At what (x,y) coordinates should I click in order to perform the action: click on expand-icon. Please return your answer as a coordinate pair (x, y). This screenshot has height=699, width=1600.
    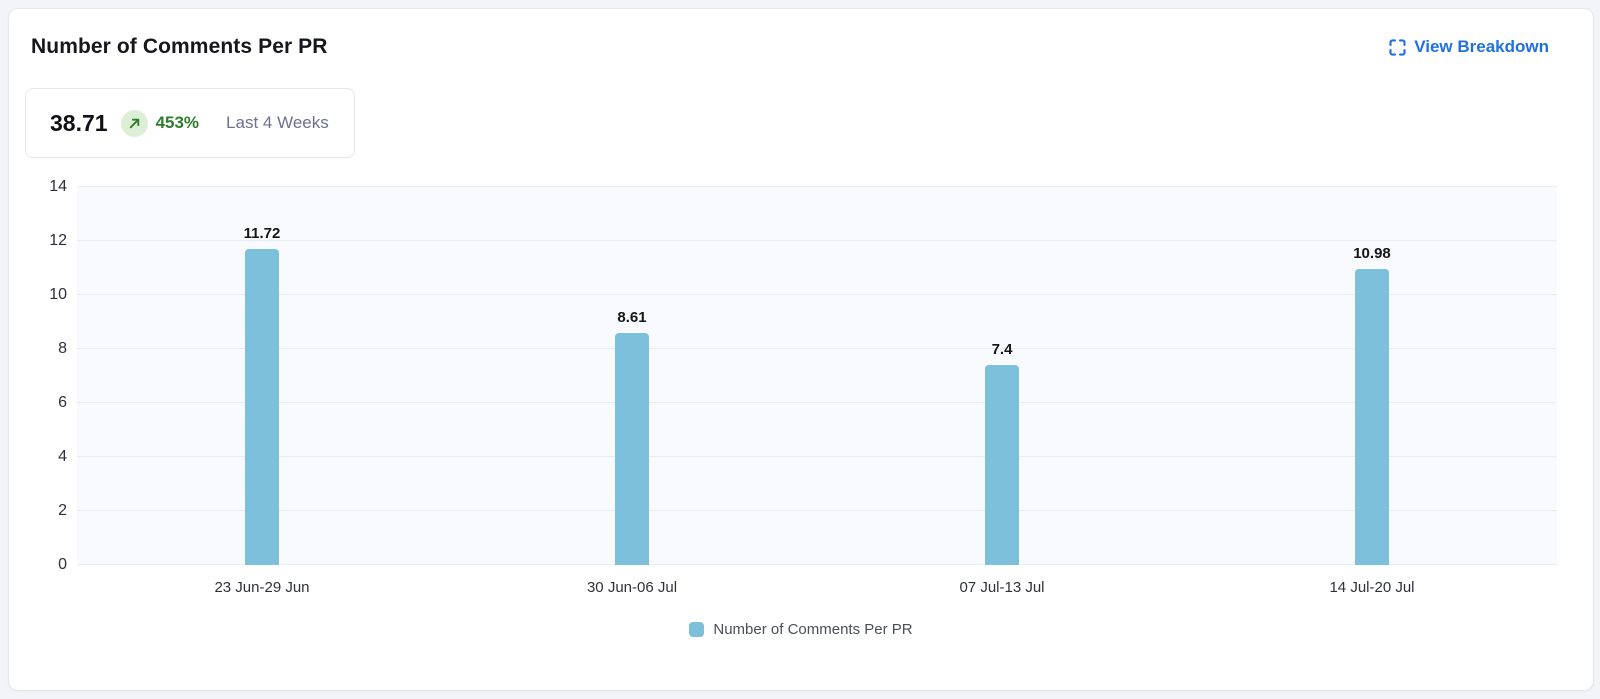
    Looking at the image, I should click on (1397, 47).